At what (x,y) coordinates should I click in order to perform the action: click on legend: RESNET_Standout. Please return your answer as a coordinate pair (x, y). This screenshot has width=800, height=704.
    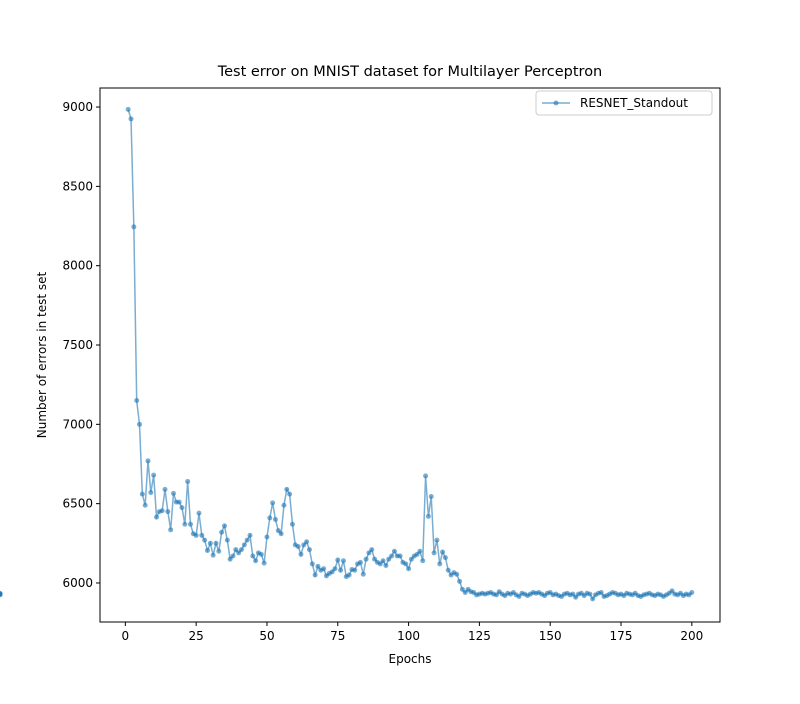
    Looking at the image, I should click on (624, 103).